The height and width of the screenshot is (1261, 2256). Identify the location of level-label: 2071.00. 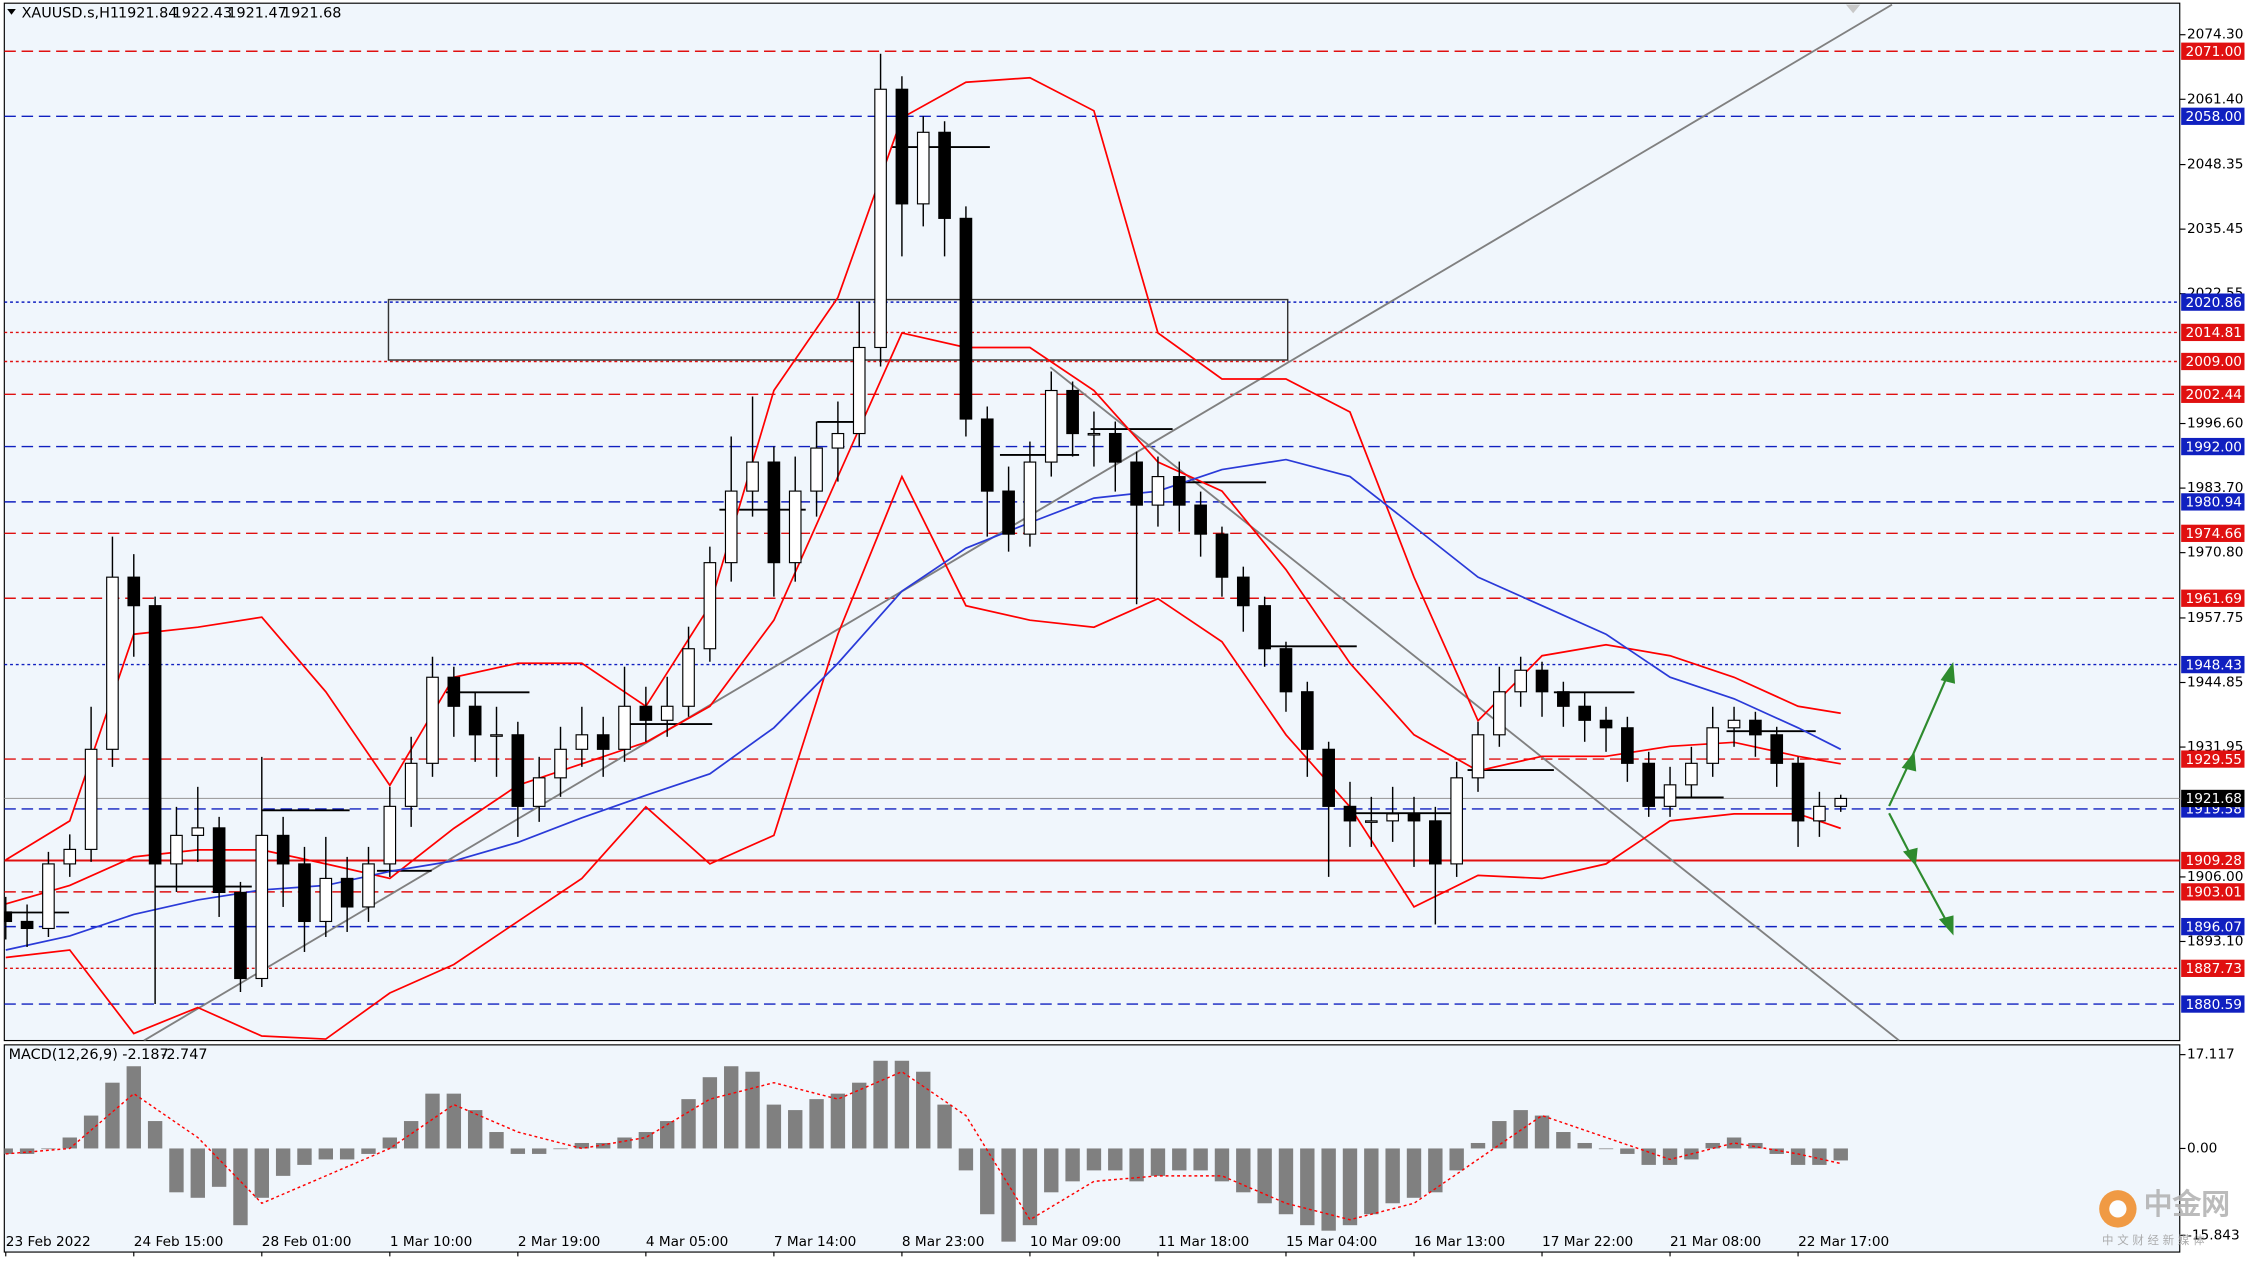
(2214, 52).